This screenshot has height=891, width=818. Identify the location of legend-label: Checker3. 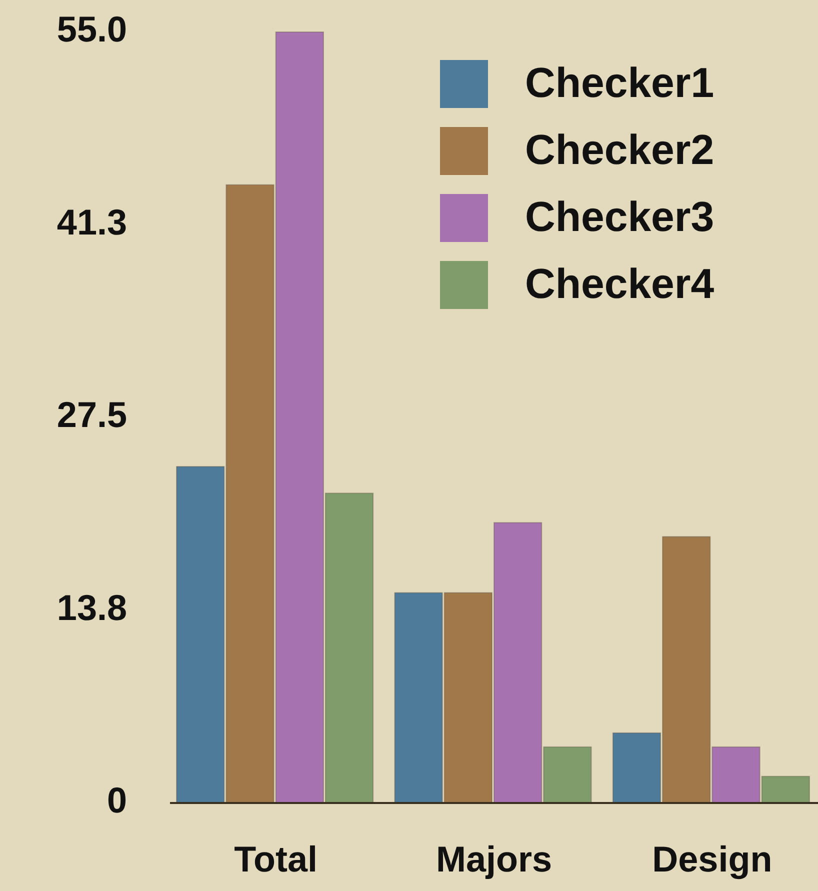
(619, 216).